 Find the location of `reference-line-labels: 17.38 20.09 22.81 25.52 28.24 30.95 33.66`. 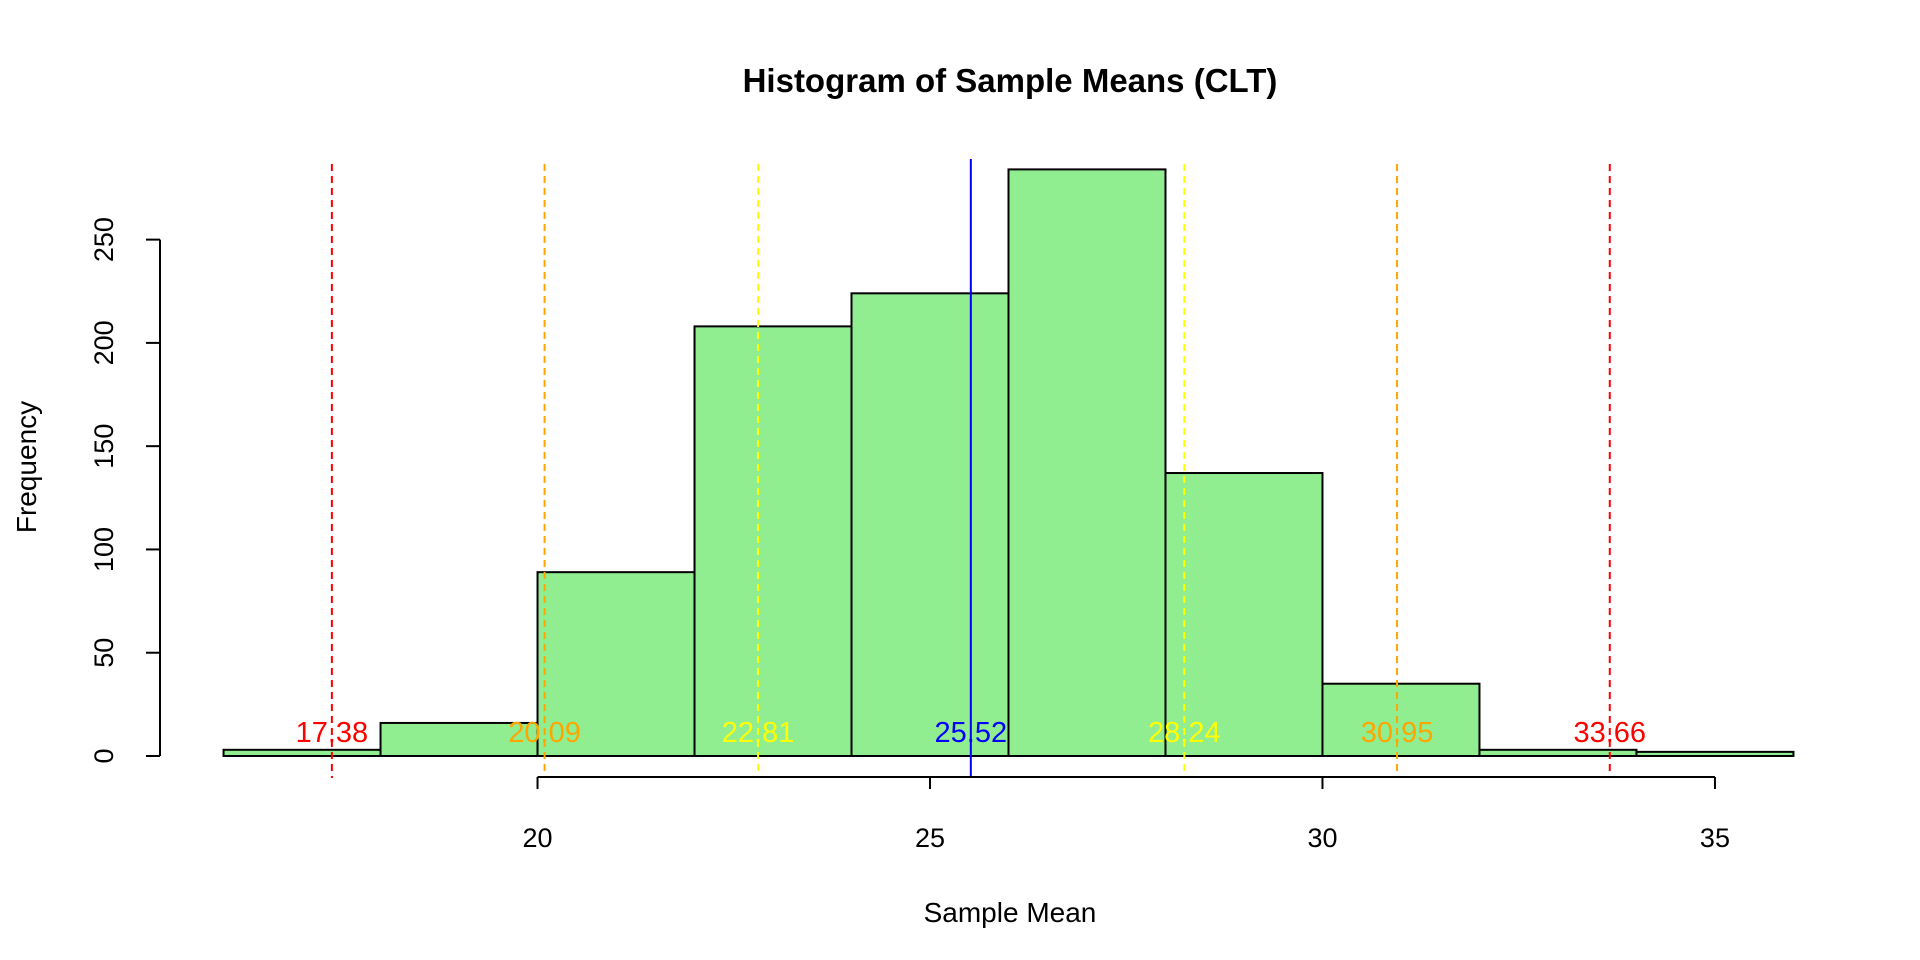

reference-line-labels: 17.38 20.09 22.81 25.52 28.24 30.95 33.66 is located at coordinates (971, 733).